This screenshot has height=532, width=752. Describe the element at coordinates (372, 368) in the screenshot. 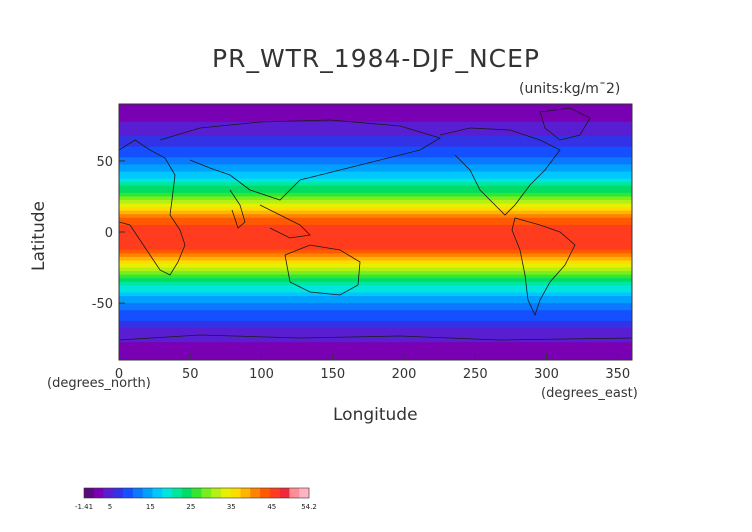

I see `x-axis-ticks: 0 50 100 150 200 250 300 350` at that location.